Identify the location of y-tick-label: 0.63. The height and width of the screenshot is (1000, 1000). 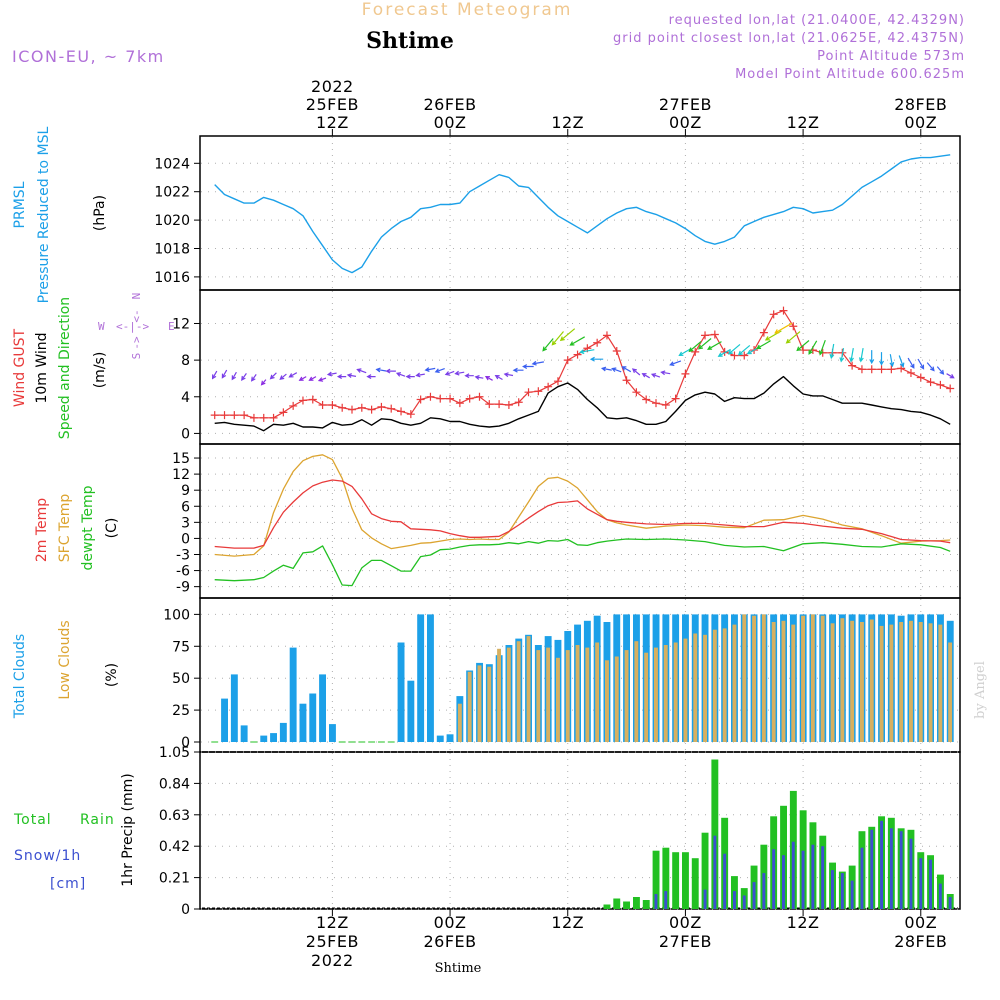
(174, 816).